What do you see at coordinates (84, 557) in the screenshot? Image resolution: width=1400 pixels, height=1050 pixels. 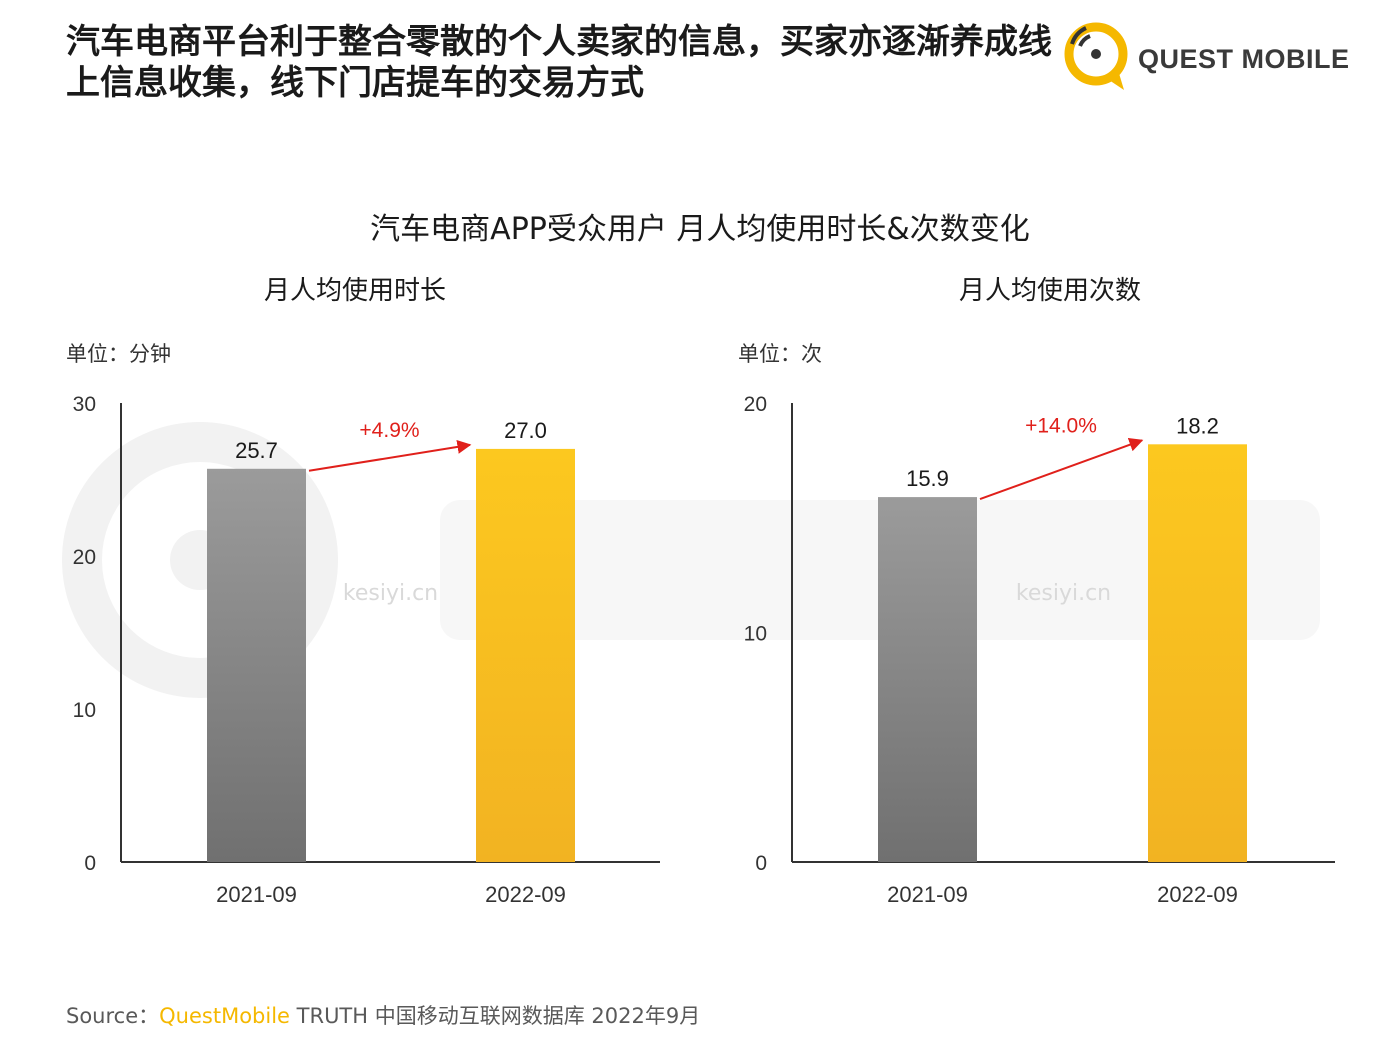 I see `y-tick-label-1-2: 20` at bounding box center [84, 557].